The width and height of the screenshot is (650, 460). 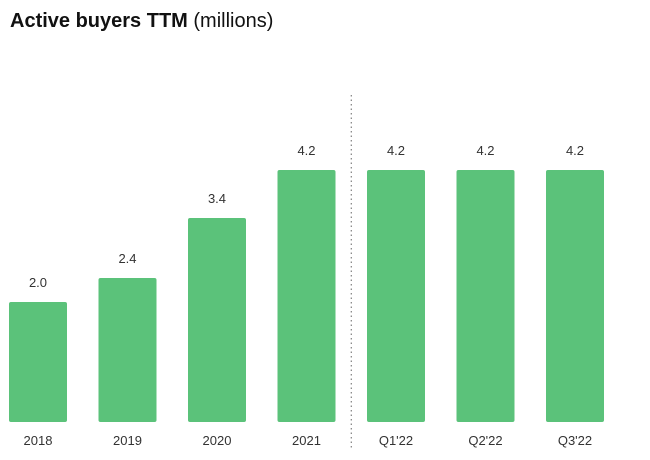 What do you see at coordinates (127, 350) in the screenshot?
I see `bar-2019` at bounding box center [127, 350].